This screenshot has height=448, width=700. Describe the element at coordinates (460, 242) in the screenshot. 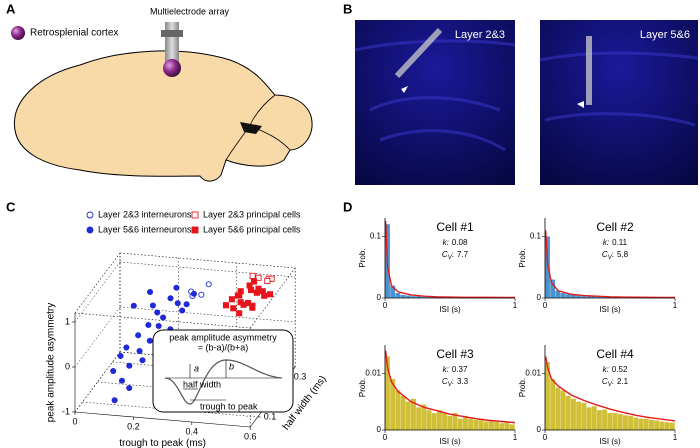

I see `k-value: 0.08` at that location.